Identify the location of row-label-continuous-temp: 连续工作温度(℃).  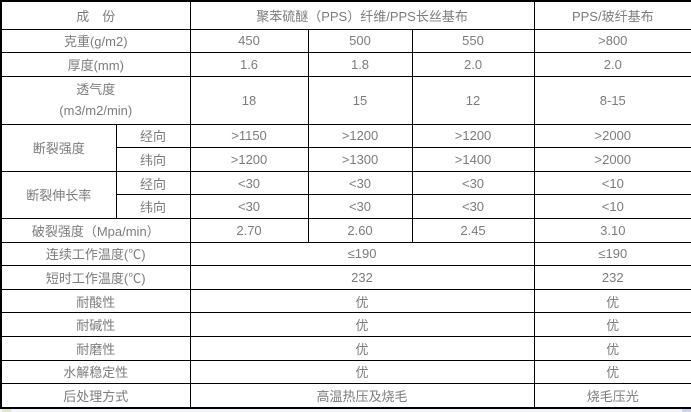
(95, 254).